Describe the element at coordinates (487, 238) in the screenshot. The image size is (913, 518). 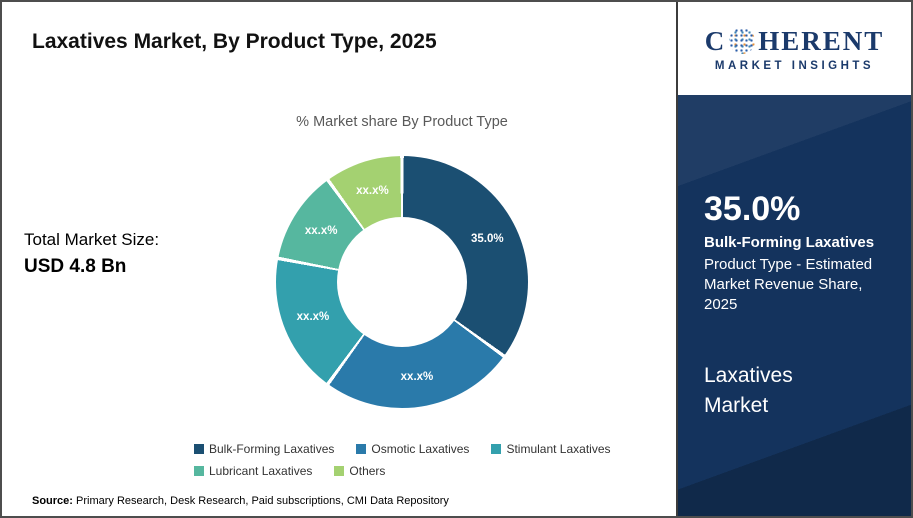
I see `slice-label: 35.0%` at that location.